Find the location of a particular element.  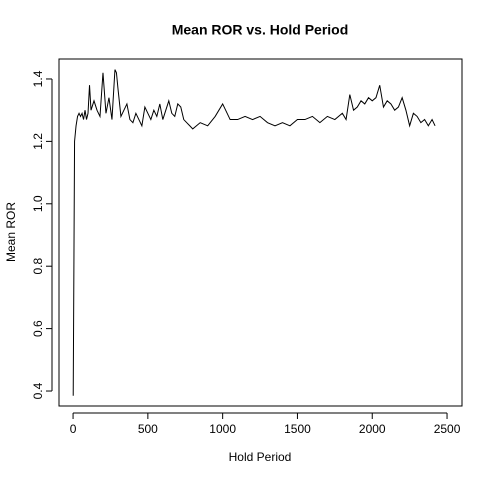

y-tick-label: 1.2 is located at coordinates (38, 141).